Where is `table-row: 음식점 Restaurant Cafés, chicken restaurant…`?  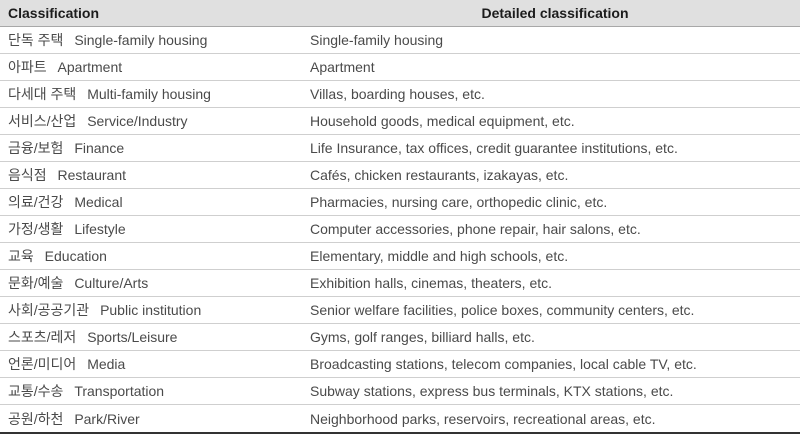 table-row: 음식점 Restaurant Cafés, chicken restaurant… is located at coordinates (400, 175).